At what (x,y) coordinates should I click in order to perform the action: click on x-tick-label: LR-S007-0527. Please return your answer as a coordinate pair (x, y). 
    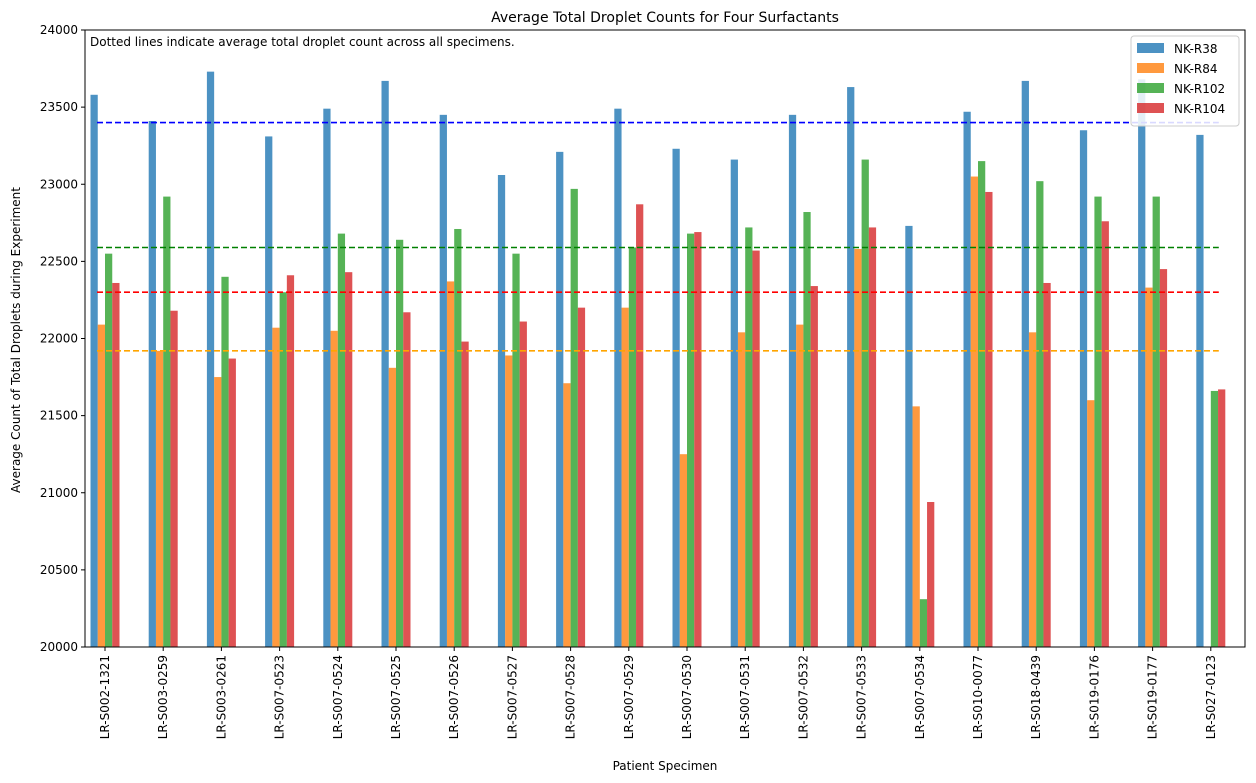
    Looking at the image, I should click on (512, 697).